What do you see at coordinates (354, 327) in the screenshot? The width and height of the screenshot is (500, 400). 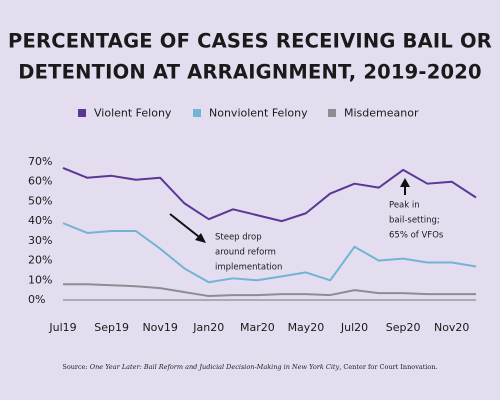 I see `x-tick-label: Jul20` at bounding box center [354, 327].